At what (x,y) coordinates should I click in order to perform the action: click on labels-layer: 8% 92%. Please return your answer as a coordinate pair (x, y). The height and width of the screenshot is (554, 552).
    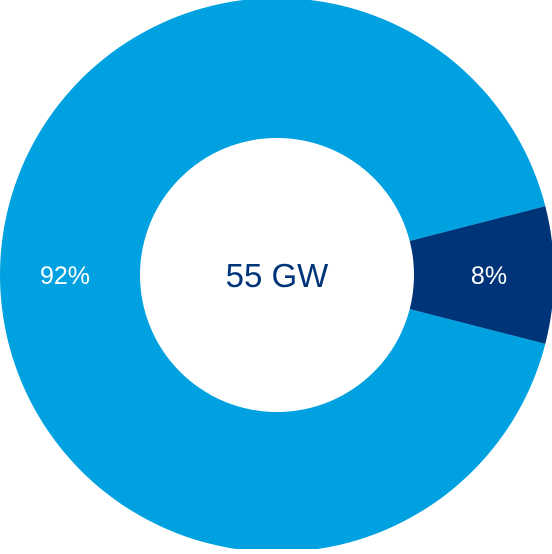
    Looking at the image, I should click on (273, 276).